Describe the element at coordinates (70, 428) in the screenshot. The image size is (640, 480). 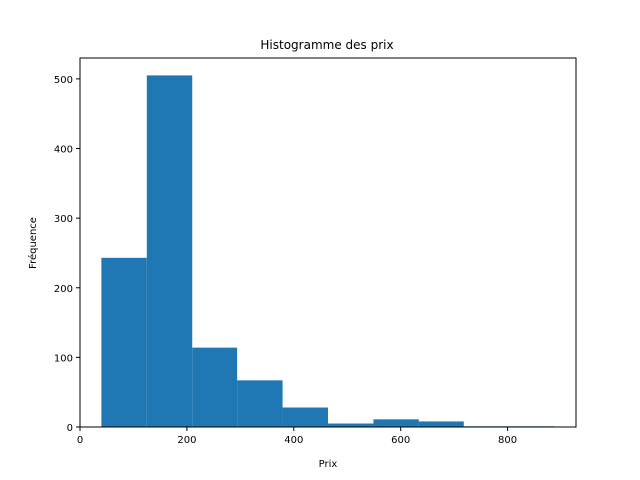
I see `y-tick-label-0: 0` at that location.